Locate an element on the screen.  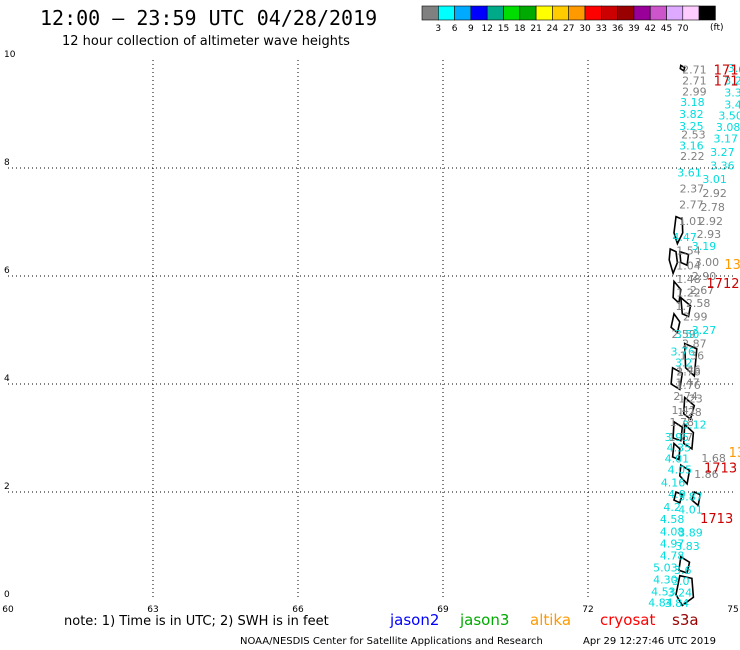
wave-height-value: 1.22 is located at coordinates (688, 293).